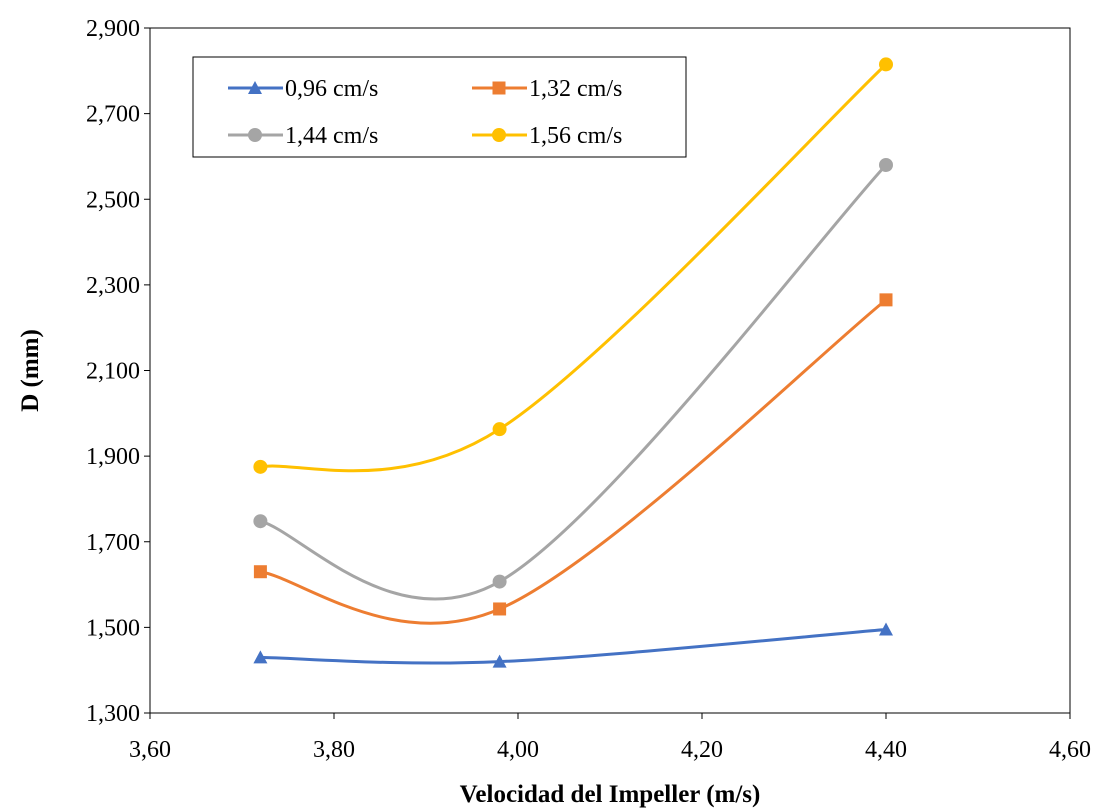 This screenshot has width=1098, height=812. Describe the element at coordinates (113, 714) in the screenshot. I see `y-tick-label: 1,300` at that location.